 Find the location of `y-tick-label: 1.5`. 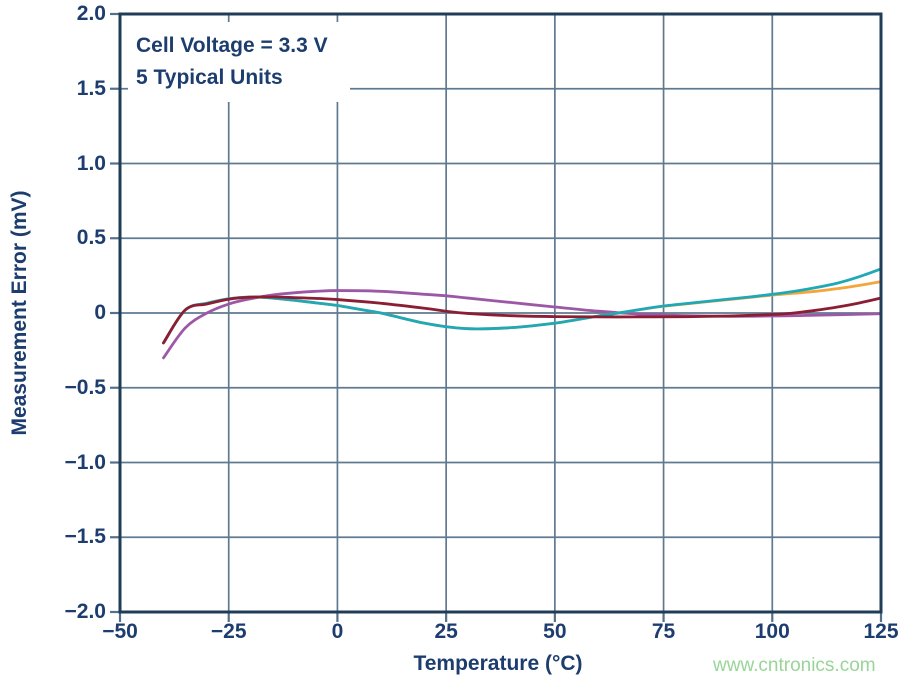

y-tick-label: 1.5 is located at coordinates (91, 88).